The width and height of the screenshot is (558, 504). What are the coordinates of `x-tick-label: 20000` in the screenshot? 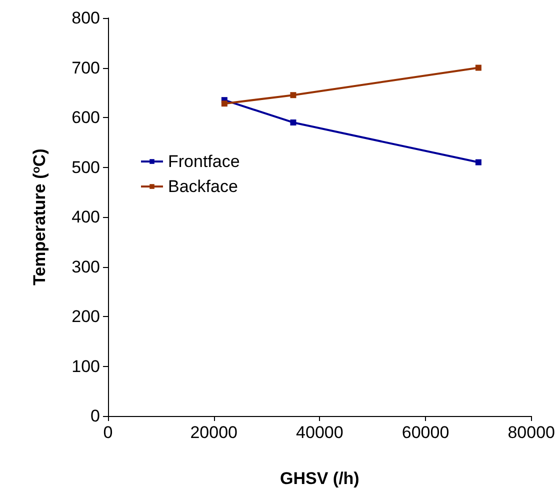 It's located at (214, 432).